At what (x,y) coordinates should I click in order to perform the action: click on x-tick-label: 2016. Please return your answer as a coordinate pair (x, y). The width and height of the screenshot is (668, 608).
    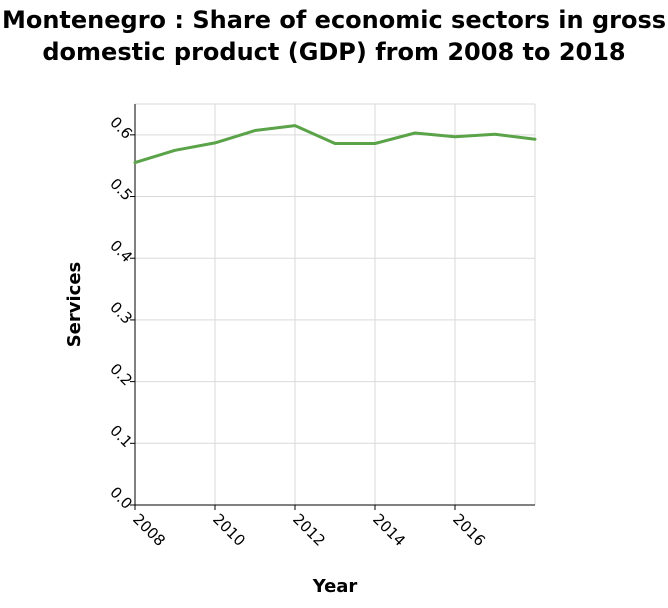
    Looking at the image, I should click on (469, 530).